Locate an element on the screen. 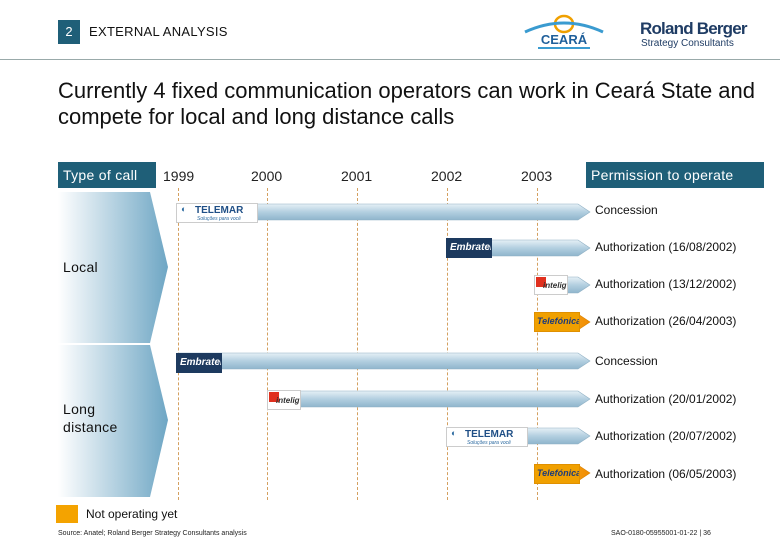 Image resolution: width=780 pixels, height=540 pixels. ceara-logo: CEARÁ is located at coordinates (564, 32).